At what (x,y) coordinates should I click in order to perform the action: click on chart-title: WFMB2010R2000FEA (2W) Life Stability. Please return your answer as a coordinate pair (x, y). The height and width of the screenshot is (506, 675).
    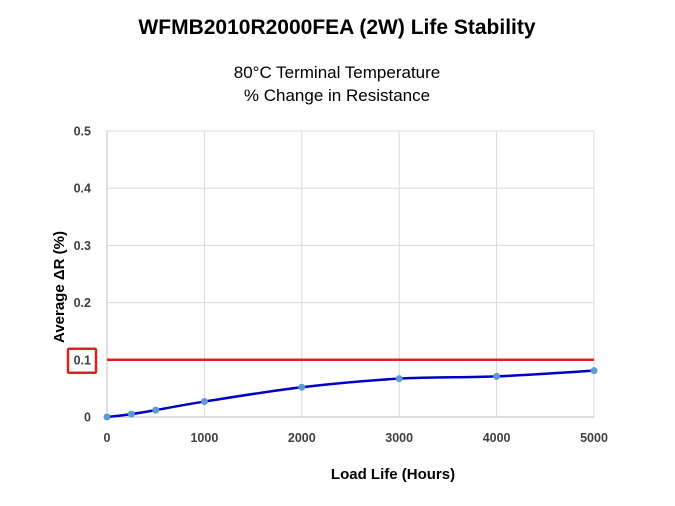
    Looking at the image, I should click on (336, 27).